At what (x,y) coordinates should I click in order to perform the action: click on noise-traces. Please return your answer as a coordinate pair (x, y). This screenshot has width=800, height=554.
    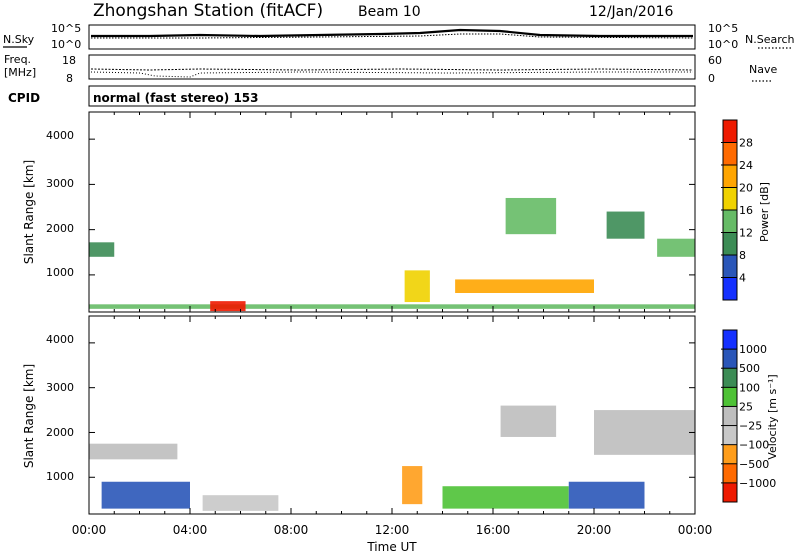
    Looking at the image, I should click on (392, 33).